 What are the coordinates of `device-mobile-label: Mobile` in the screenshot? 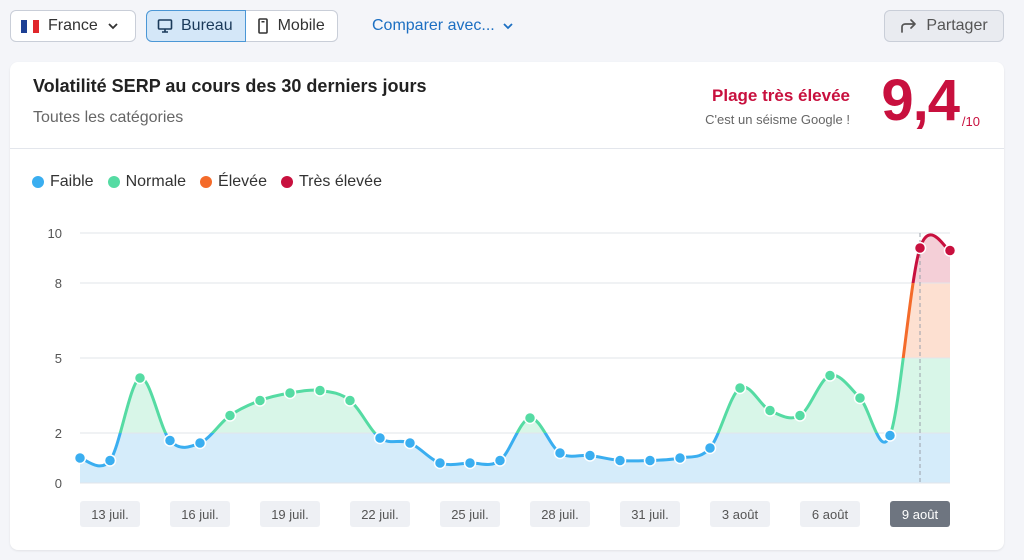 It's located at (301, 25).